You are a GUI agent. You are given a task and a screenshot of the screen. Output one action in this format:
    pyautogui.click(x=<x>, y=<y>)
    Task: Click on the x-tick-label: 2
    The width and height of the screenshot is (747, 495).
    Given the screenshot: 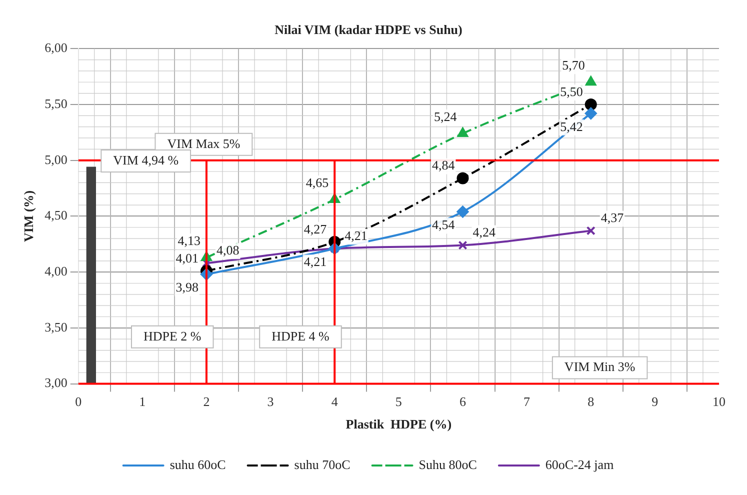 What is the action you would take?
    pyautogui.click(x=206, y=402)
    